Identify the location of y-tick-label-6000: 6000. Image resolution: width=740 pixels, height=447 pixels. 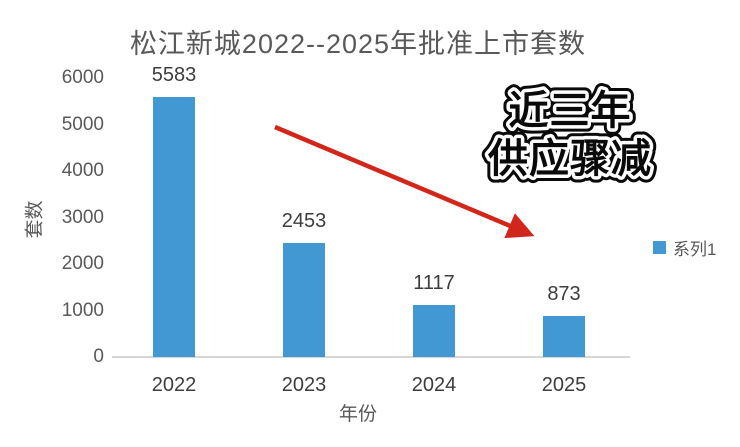
(82, 77).